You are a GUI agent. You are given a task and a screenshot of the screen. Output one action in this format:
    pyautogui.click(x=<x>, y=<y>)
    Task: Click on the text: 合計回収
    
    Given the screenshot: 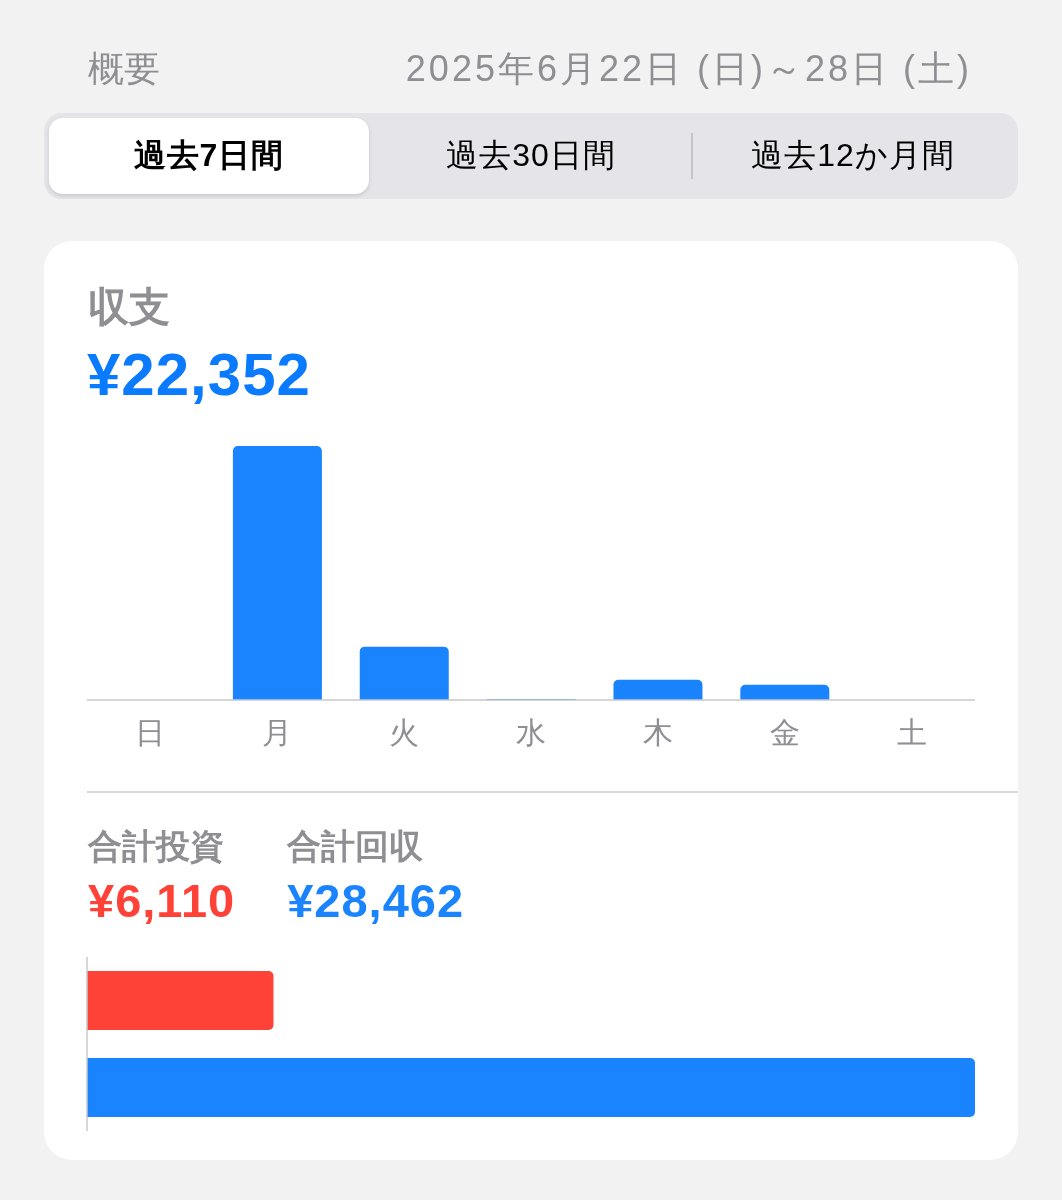 What is the action you would take?
    pyautogui.click(x=356, y=846)
    